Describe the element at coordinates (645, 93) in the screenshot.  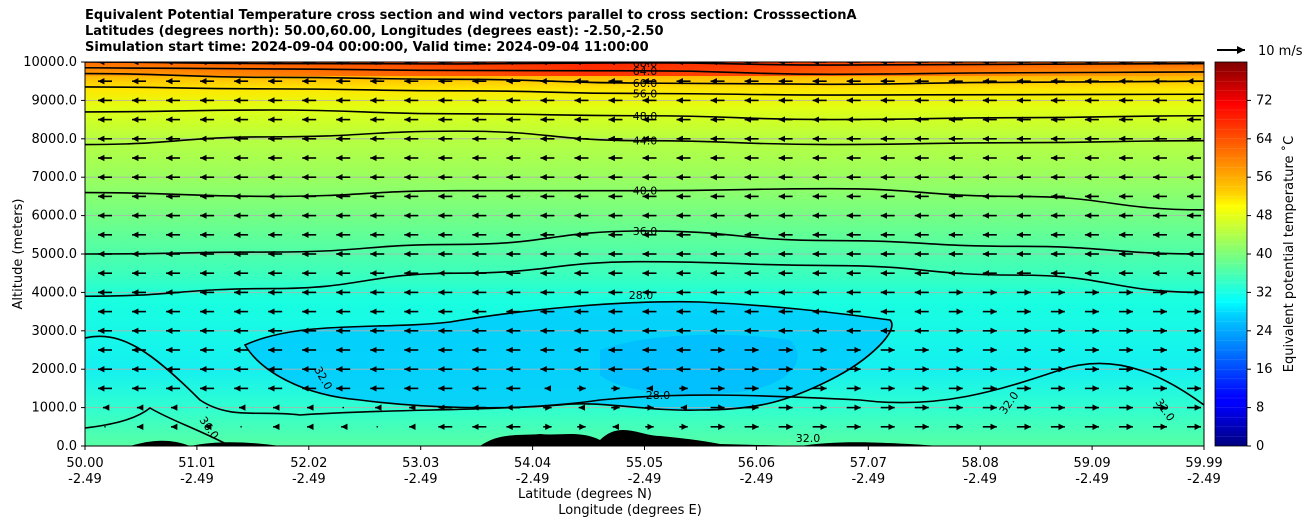
I see `contour-label: 56.0` at that location.